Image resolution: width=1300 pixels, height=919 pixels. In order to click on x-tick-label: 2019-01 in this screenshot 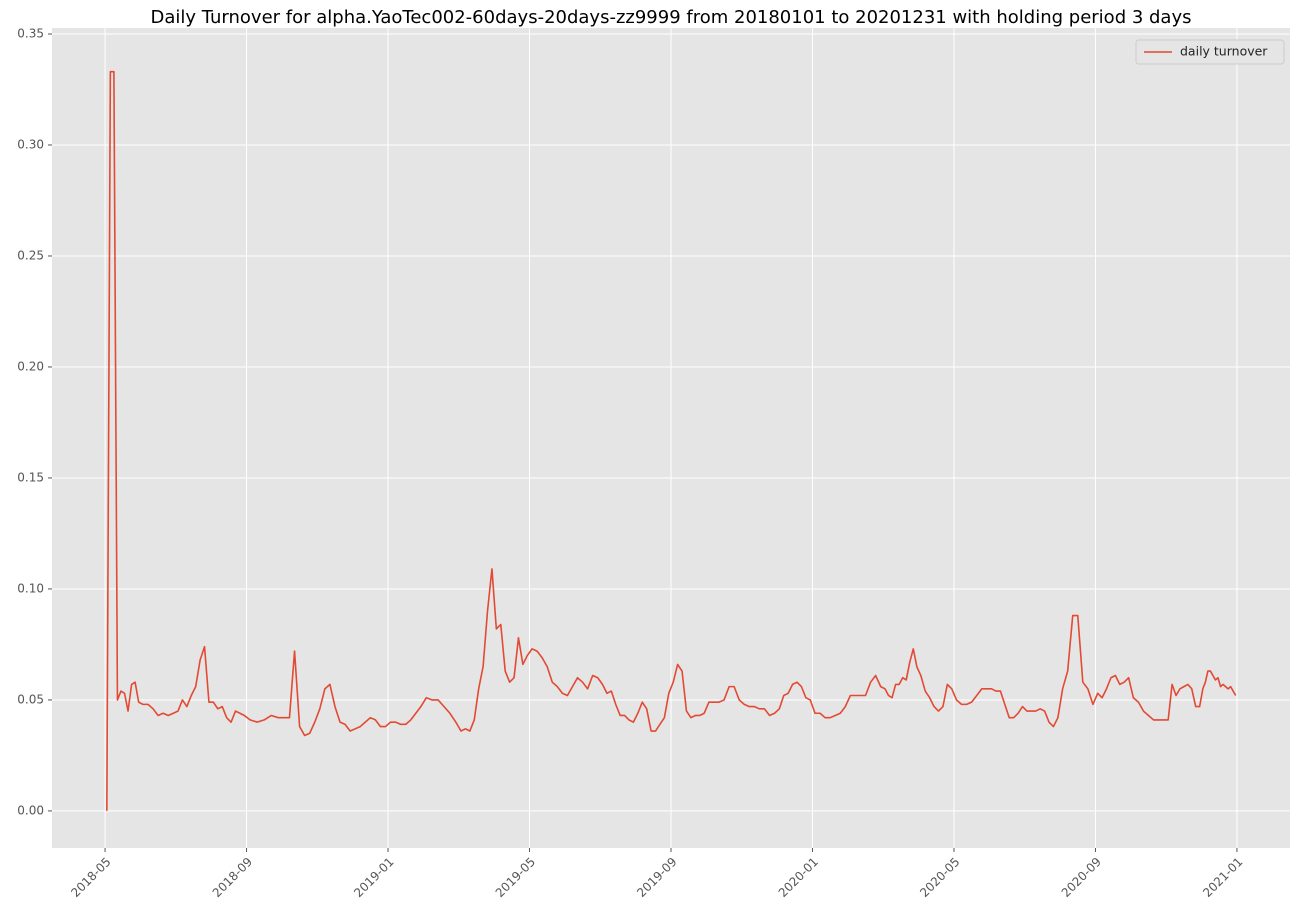, I will do `click(373, 877)`.